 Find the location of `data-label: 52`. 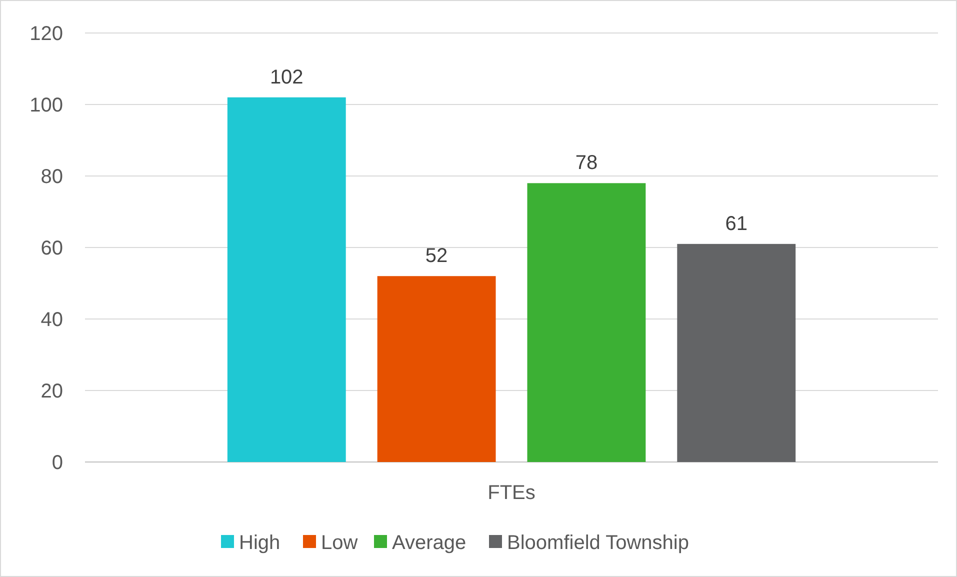

data-label: 52 is located at coordinates (436, 256).